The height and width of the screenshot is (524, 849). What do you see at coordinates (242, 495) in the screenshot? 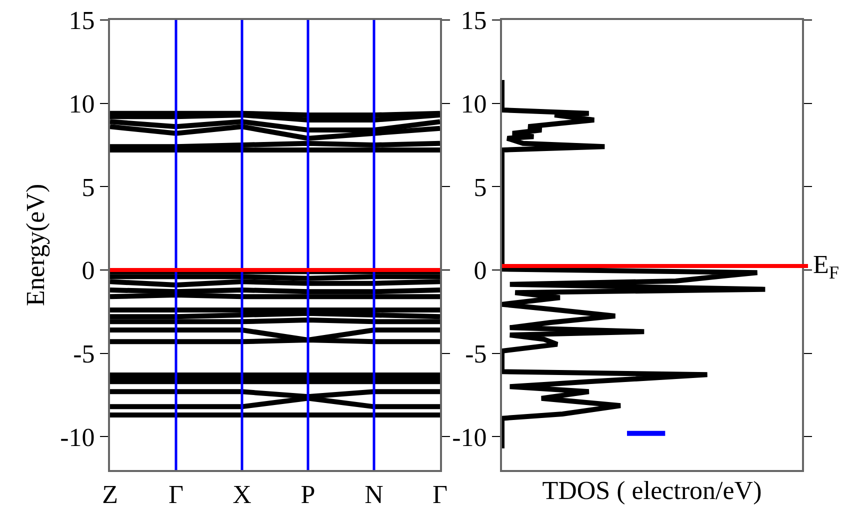
I see `x-tick-label: X` at bounding box center [242, 495].